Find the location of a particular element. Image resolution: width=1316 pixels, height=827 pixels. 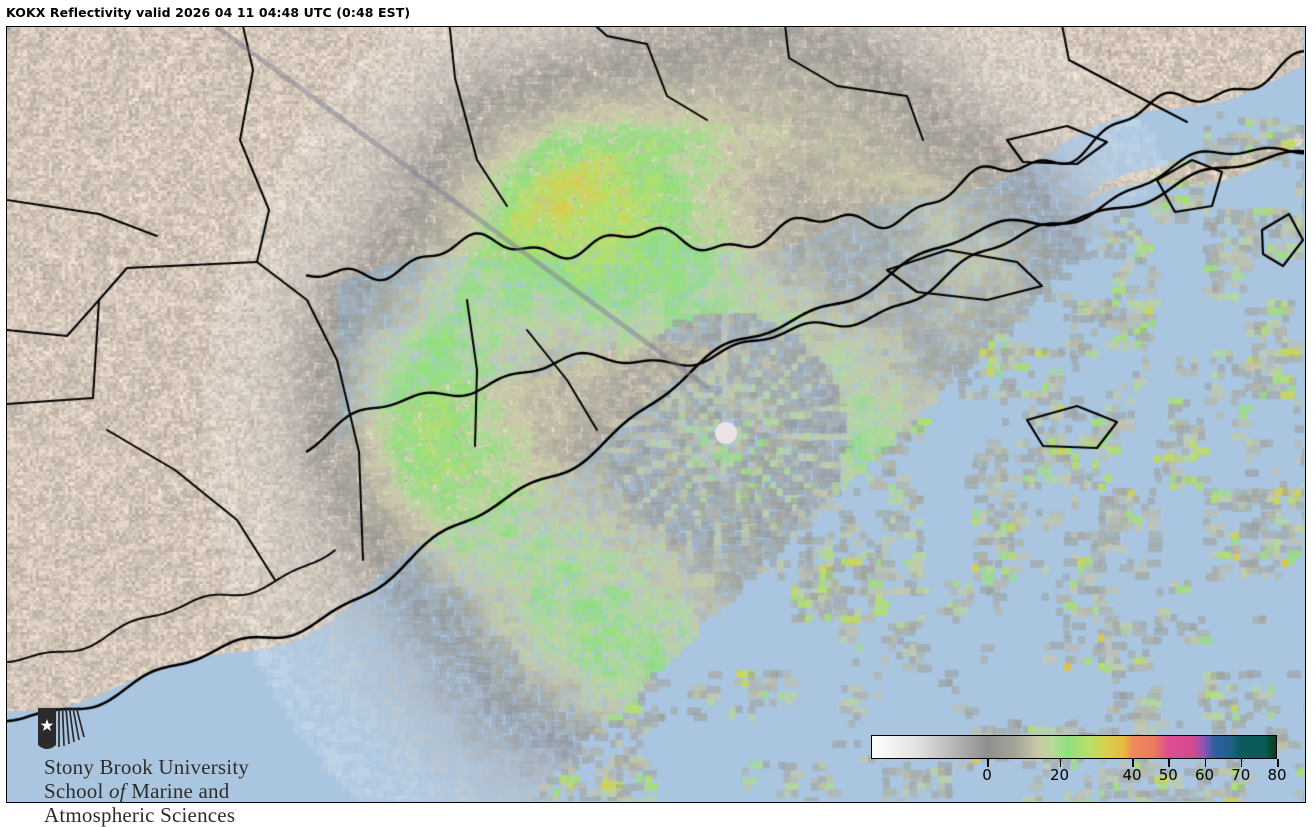

colorbar-tick-labels: 0 20 40 50 60 70 80 is located at coordinates (1079, 776).